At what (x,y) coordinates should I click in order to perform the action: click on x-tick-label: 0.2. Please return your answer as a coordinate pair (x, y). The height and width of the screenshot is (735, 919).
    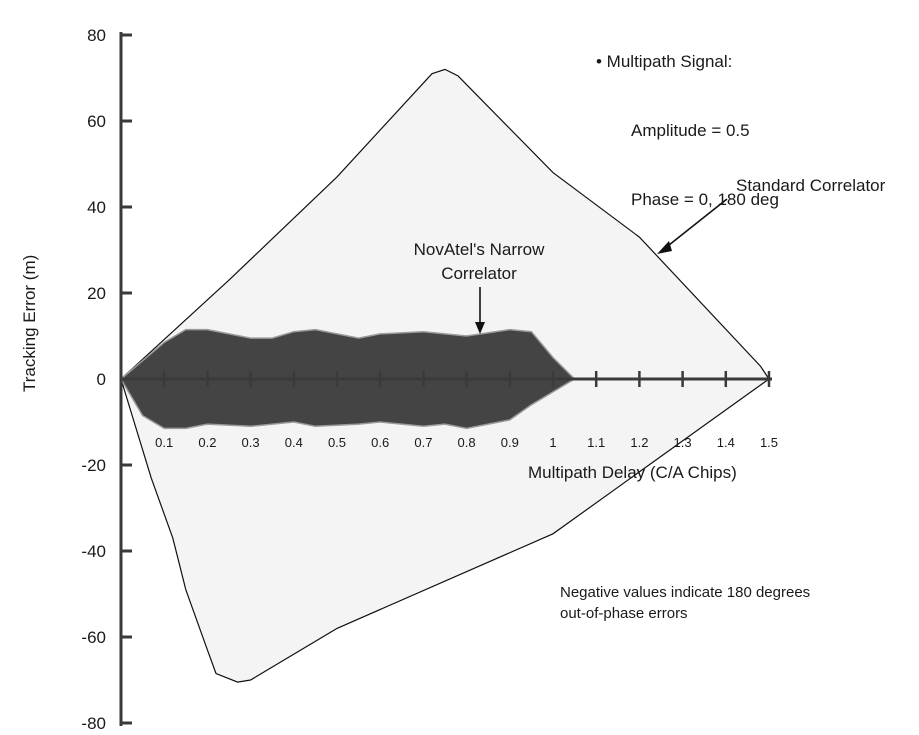
    Looking at the image, I should click on (207, 442).